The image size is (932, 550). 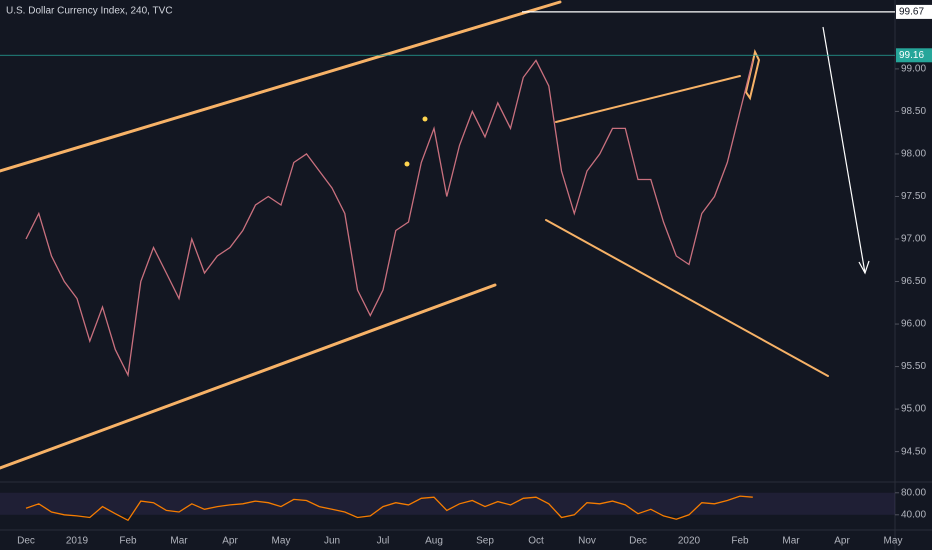 What do you see at coordinates (332, 541) in the screenshot?
I see `x-tick-label: Jun` at bounding box center [332, 541].